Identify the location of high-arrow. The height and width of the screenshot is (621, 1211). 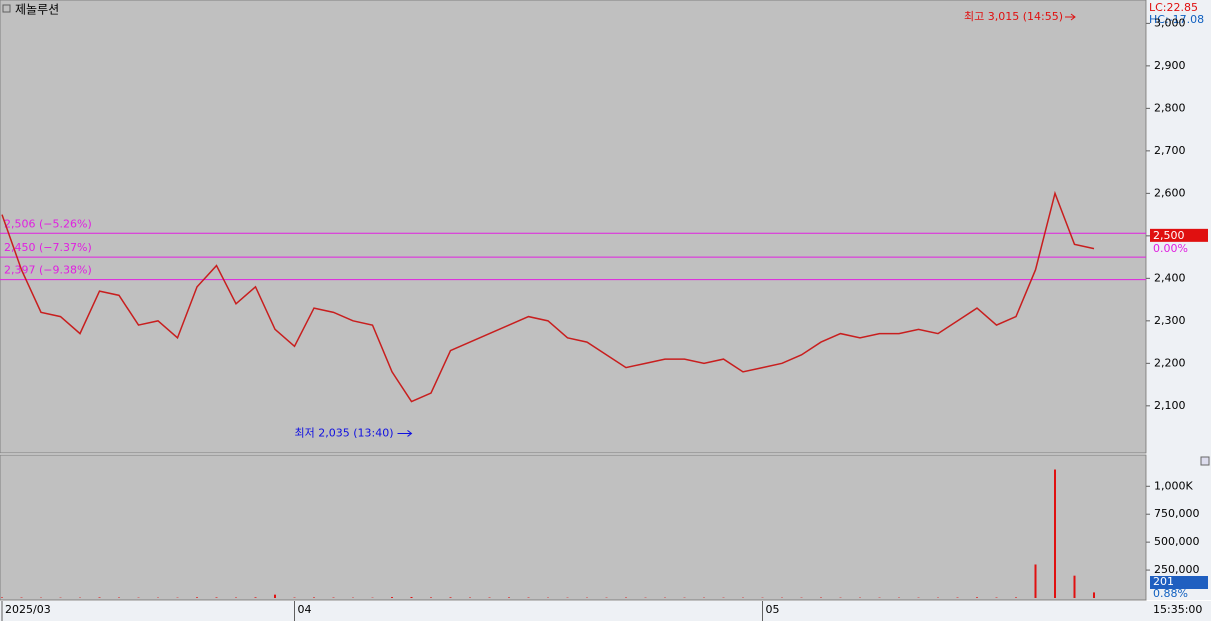
(1070, 17).